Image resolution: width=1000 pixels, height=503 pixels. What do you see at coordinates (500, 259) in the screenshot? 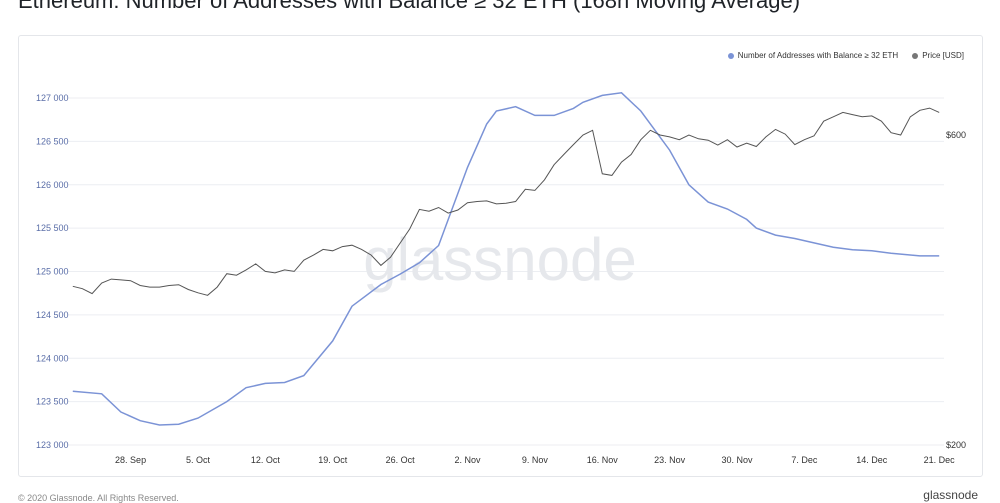
I see `watermark-text: glassnode` at bounding box center [500, 259].